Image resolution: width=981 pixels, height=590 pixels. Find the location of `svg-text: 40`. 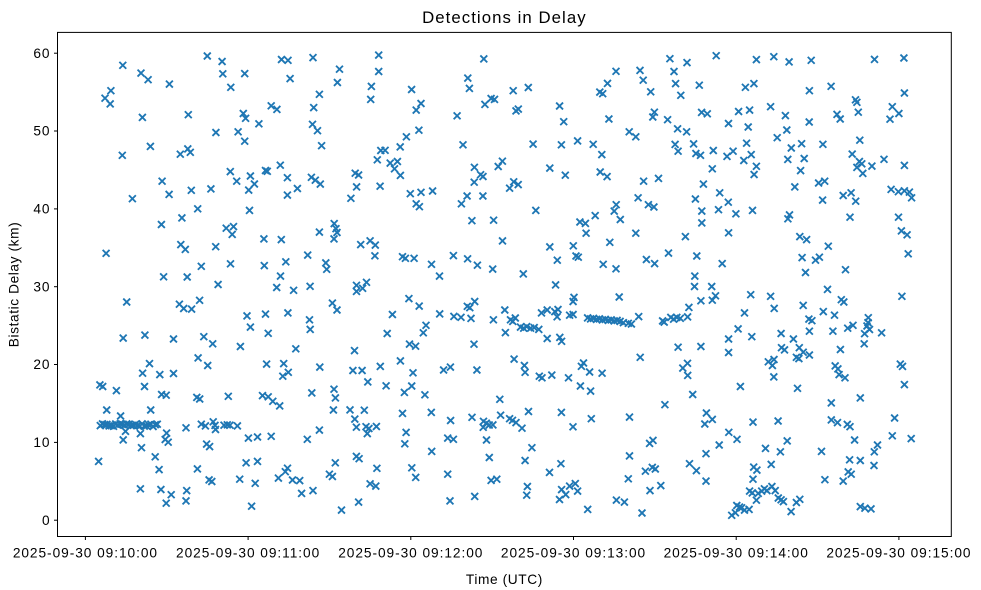

svg-text: 40 is located at coordinates (41, 209).